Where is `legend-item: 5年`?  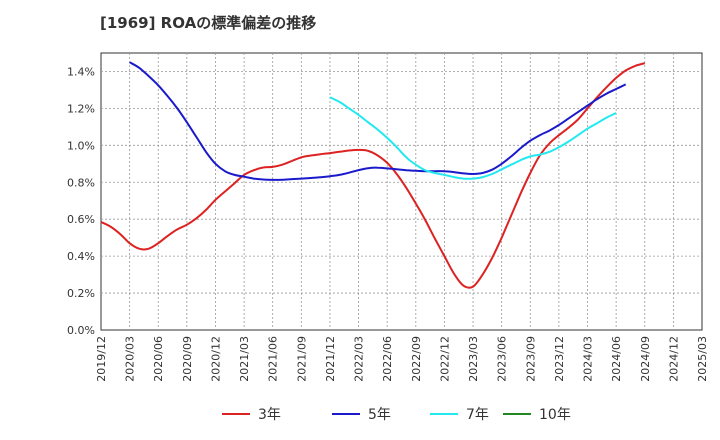
legend-item: 5年 is located at coordinates (361, 414).